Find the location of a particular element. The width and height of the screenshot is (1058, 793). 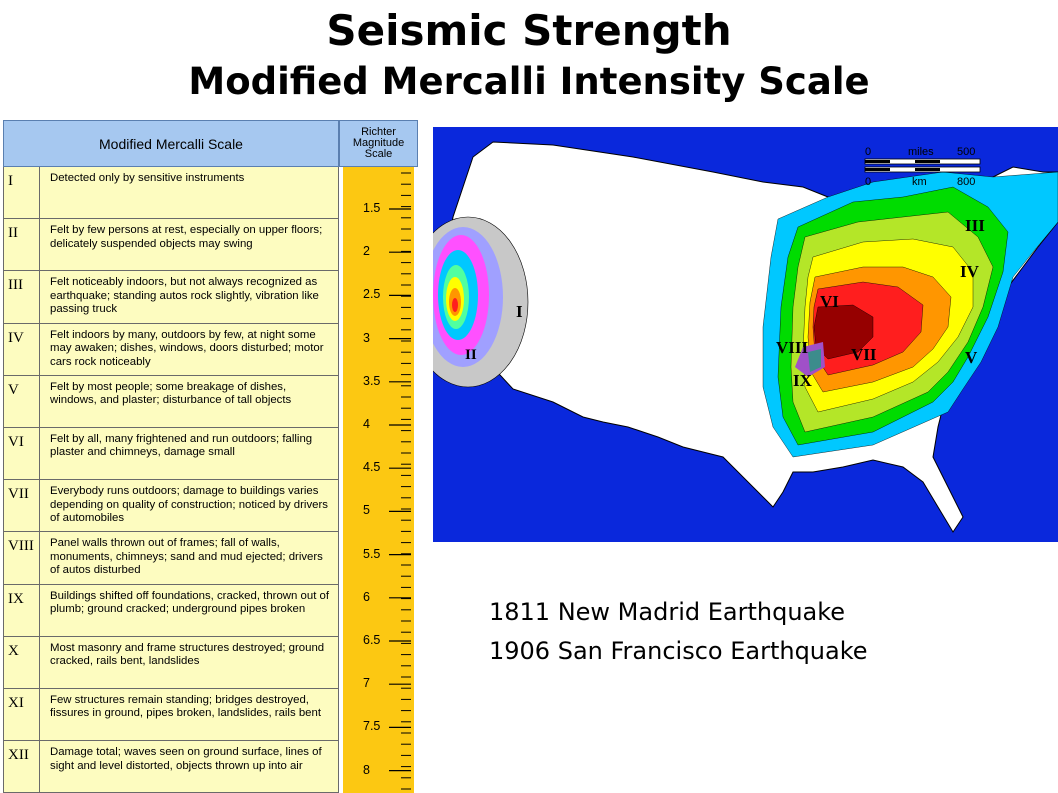

mercalli-level: IX is located at coordinates (22, 610).